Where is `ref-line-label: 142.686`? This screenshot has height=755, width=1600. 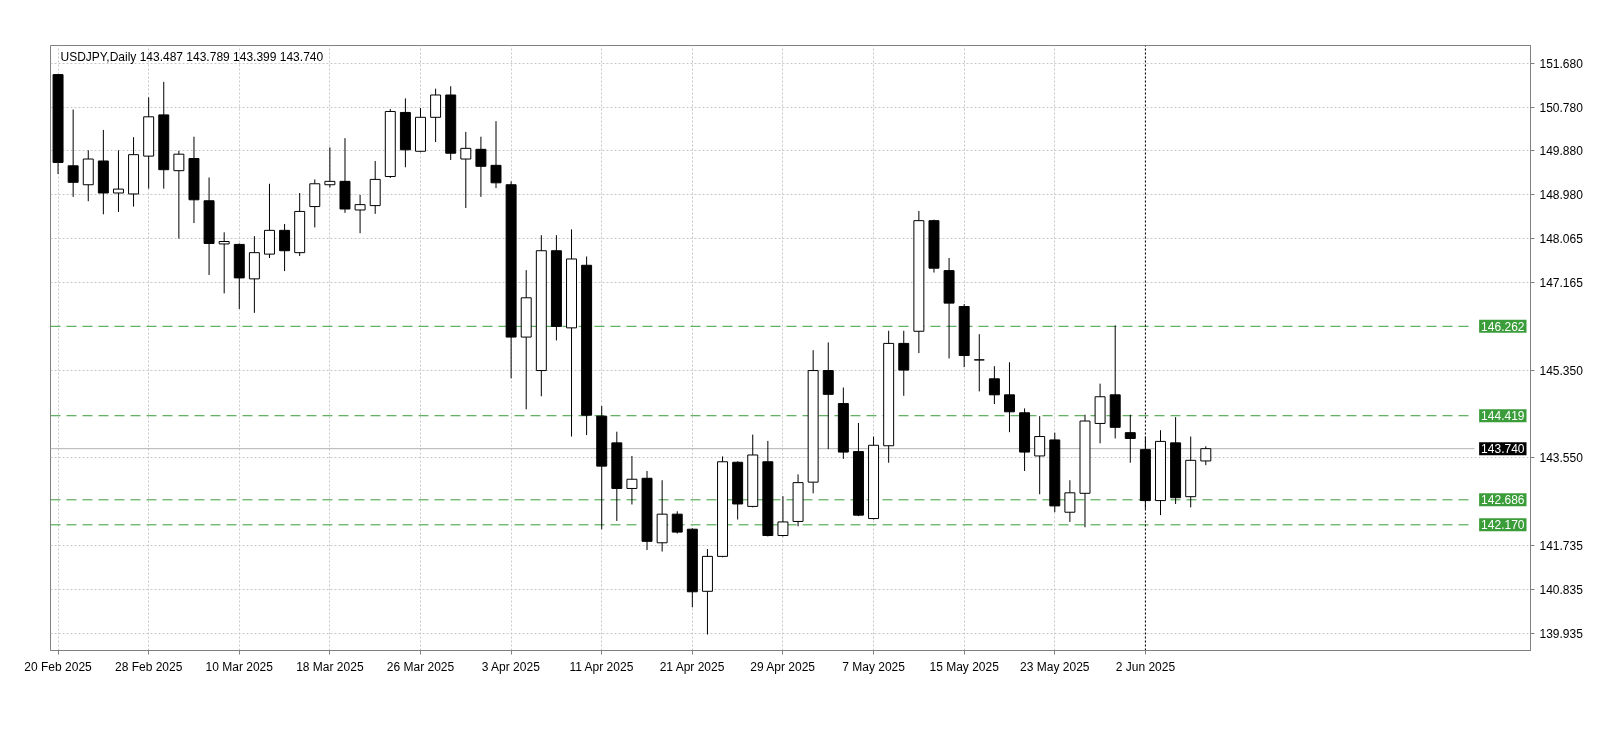
ref-line-label: 142.686 is located at coordinates (1503, 500).